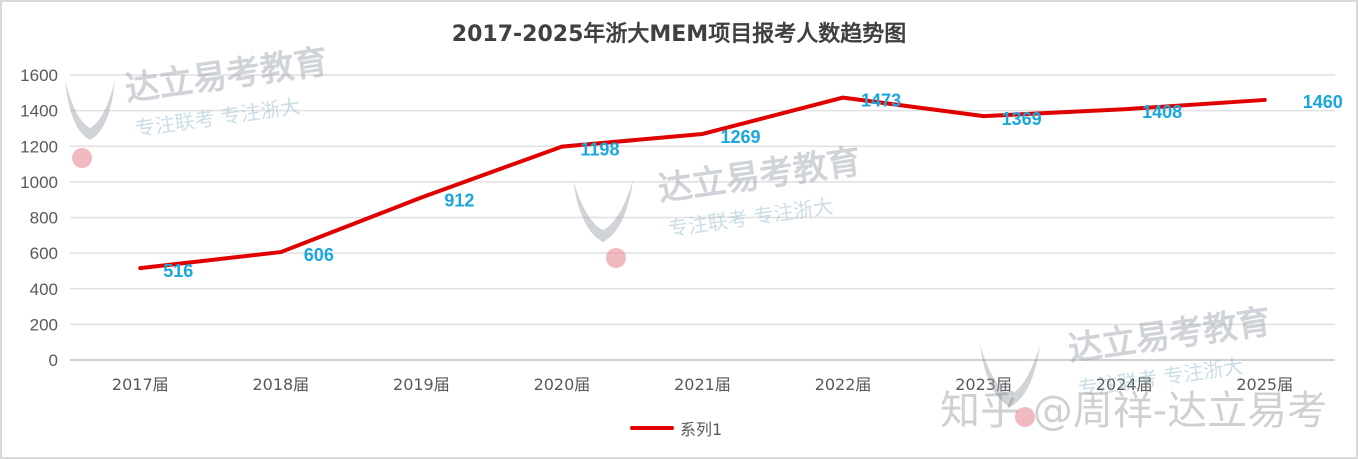 The image size is (1358, 459). Describe the element at coordinates (1162, 112) in the screenshot. I see `data-label: 1408` at that location.